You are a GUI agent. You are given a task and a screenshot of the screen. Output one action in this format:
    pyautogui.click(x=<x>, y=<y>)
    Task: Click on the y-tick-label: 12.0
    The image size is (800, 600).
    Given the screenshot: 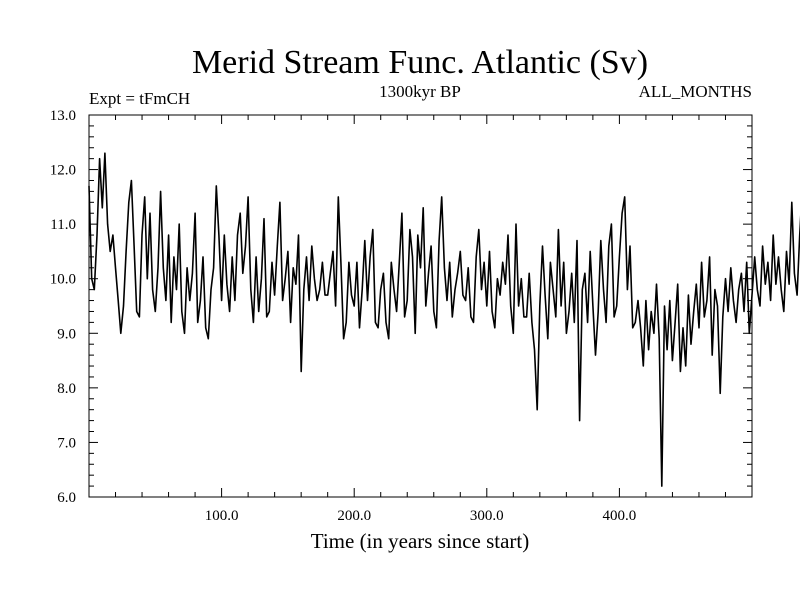 What is the action you would take?
    pyautogui.click(x=63, y=171)
    